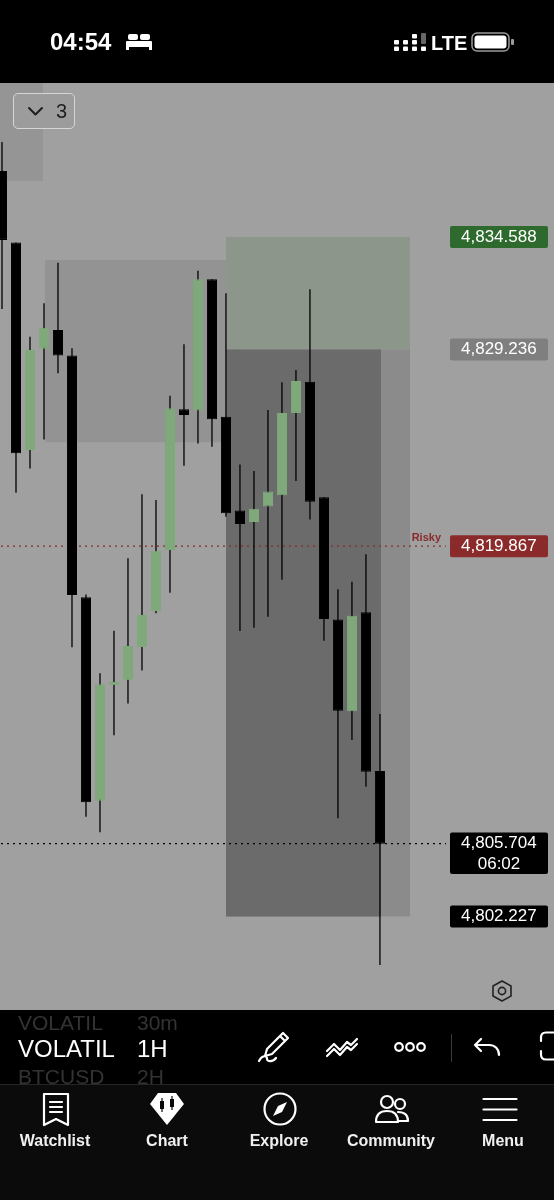 The image size is (554, 1200). What do you see at coordinates (499, 236) in the screenshot?
I see `y-tick-label: 4,834.588` at bounding box center [499, 236].